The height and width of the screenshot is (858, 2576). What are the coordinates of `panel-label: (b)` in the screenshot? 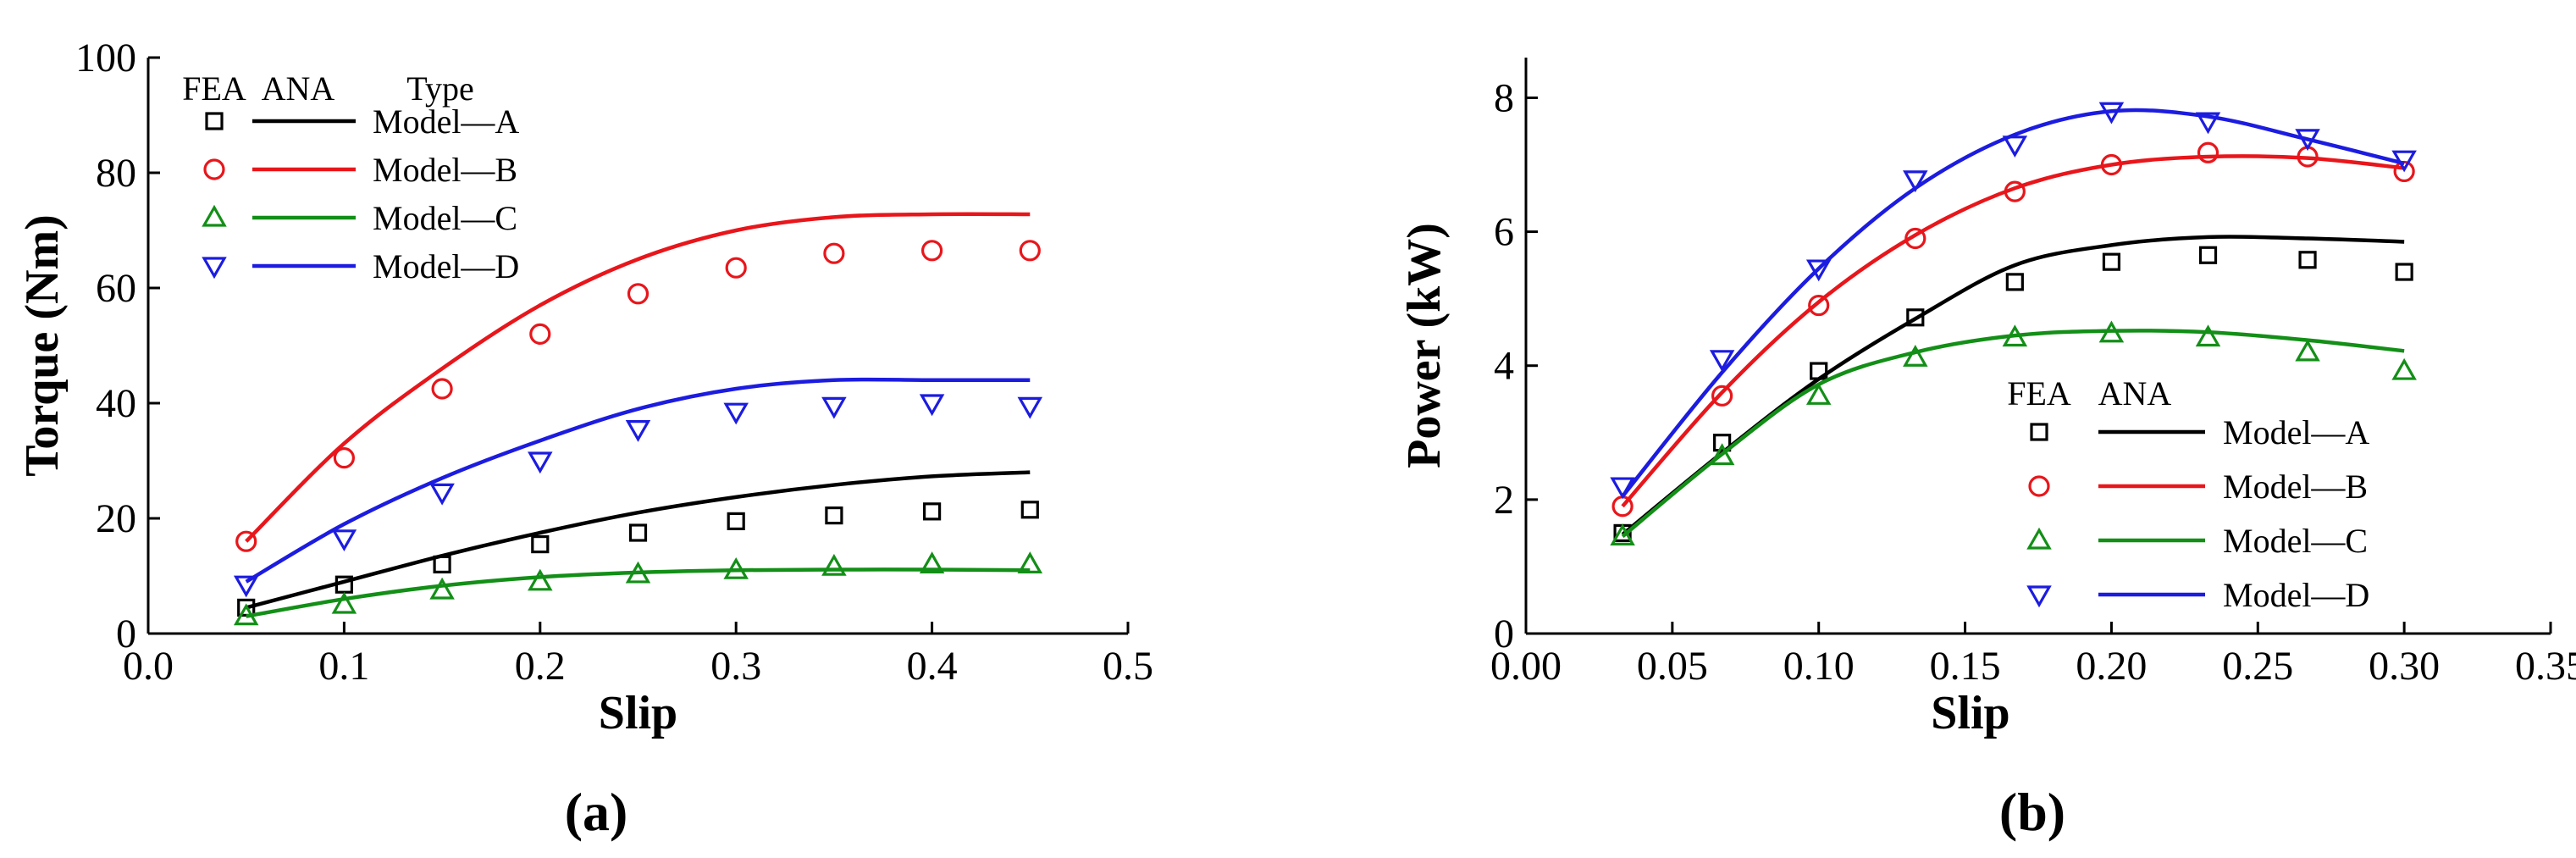 It's located at (2032, 812).